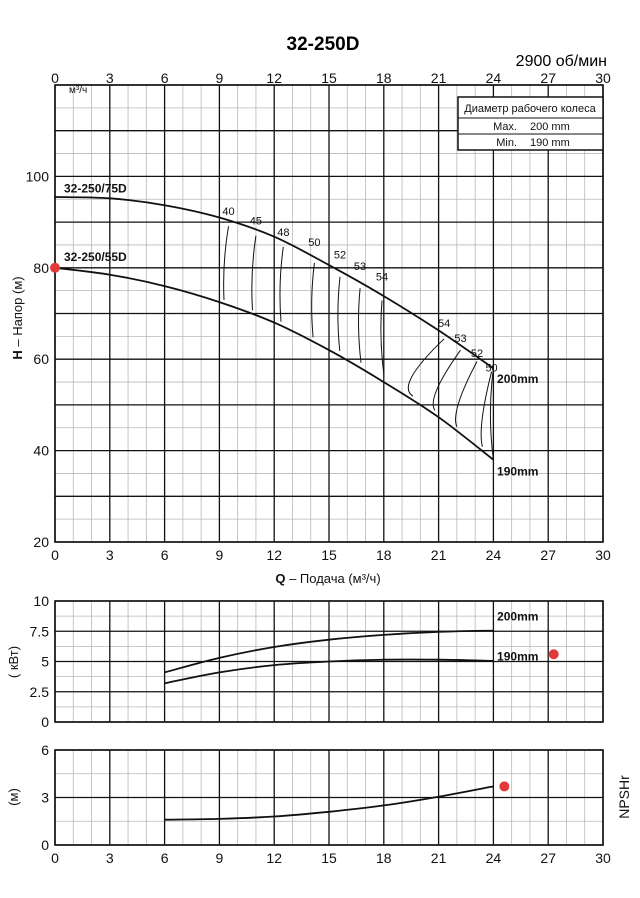 Image resolution: width=640 pixels, height=898 pixels. Describe the element at coordinates (165, 858) in the screenshot. I see `npsh-x-tick-label: 6` at that location.